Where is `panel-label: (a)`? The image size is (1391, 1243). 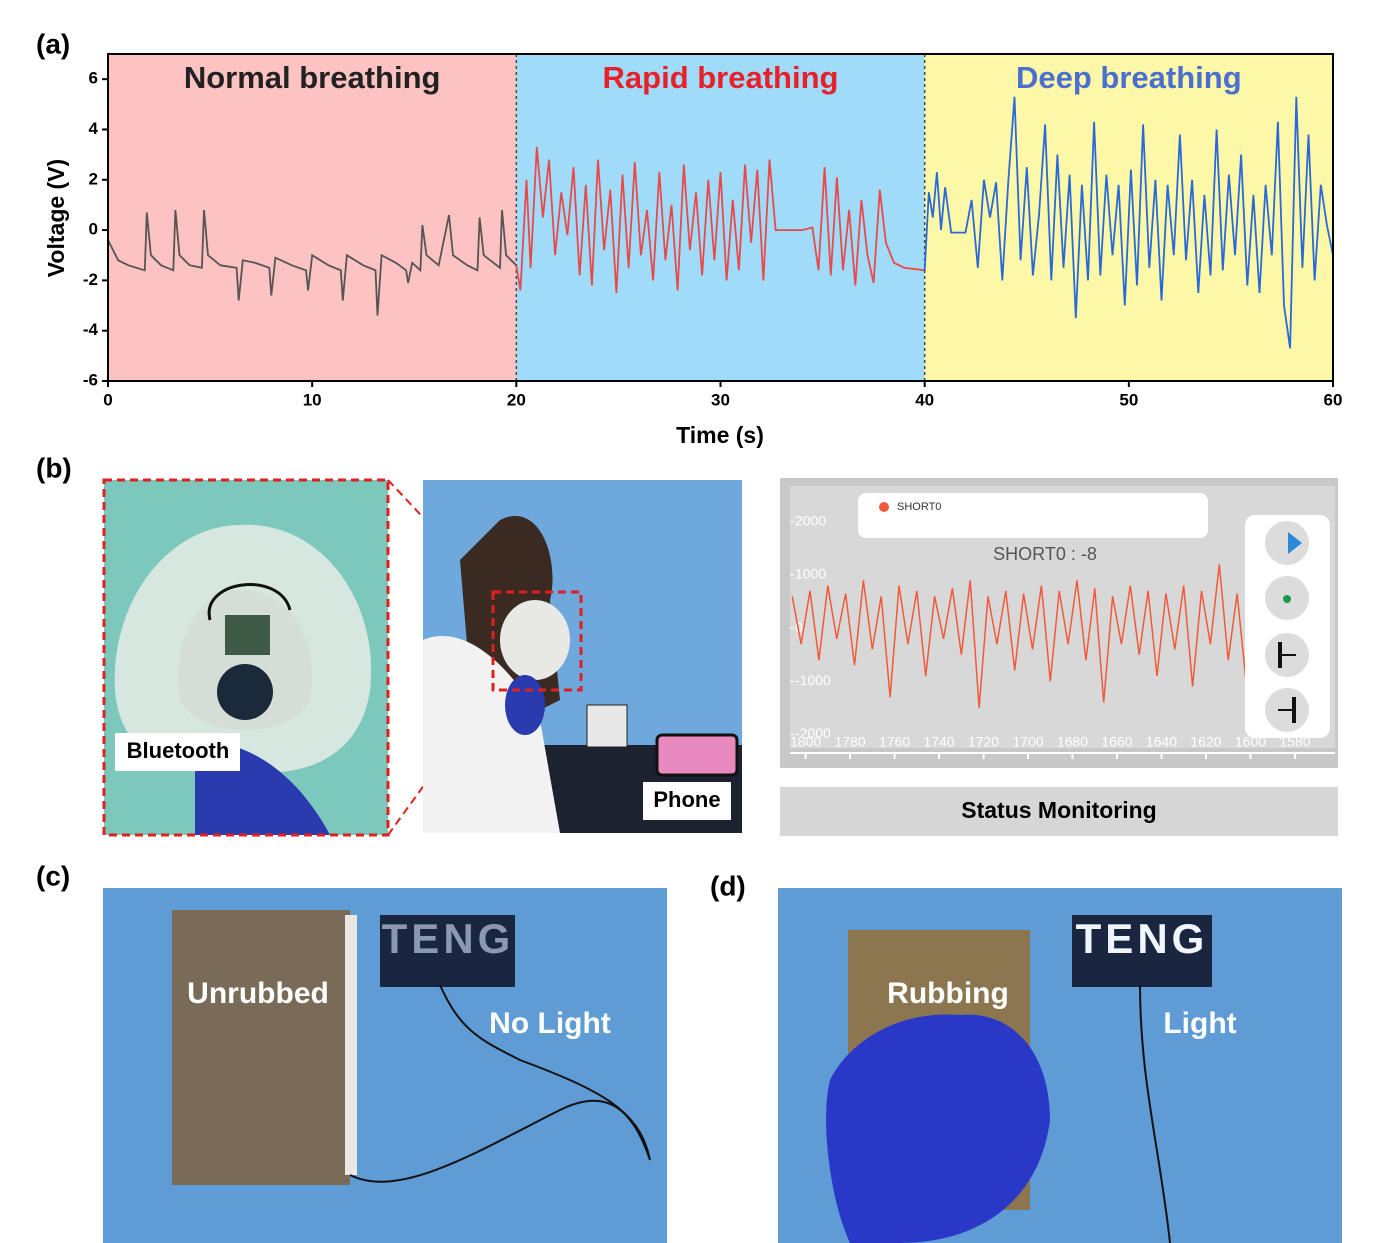 panel-label: (a) is located at coordinates (53, 43).